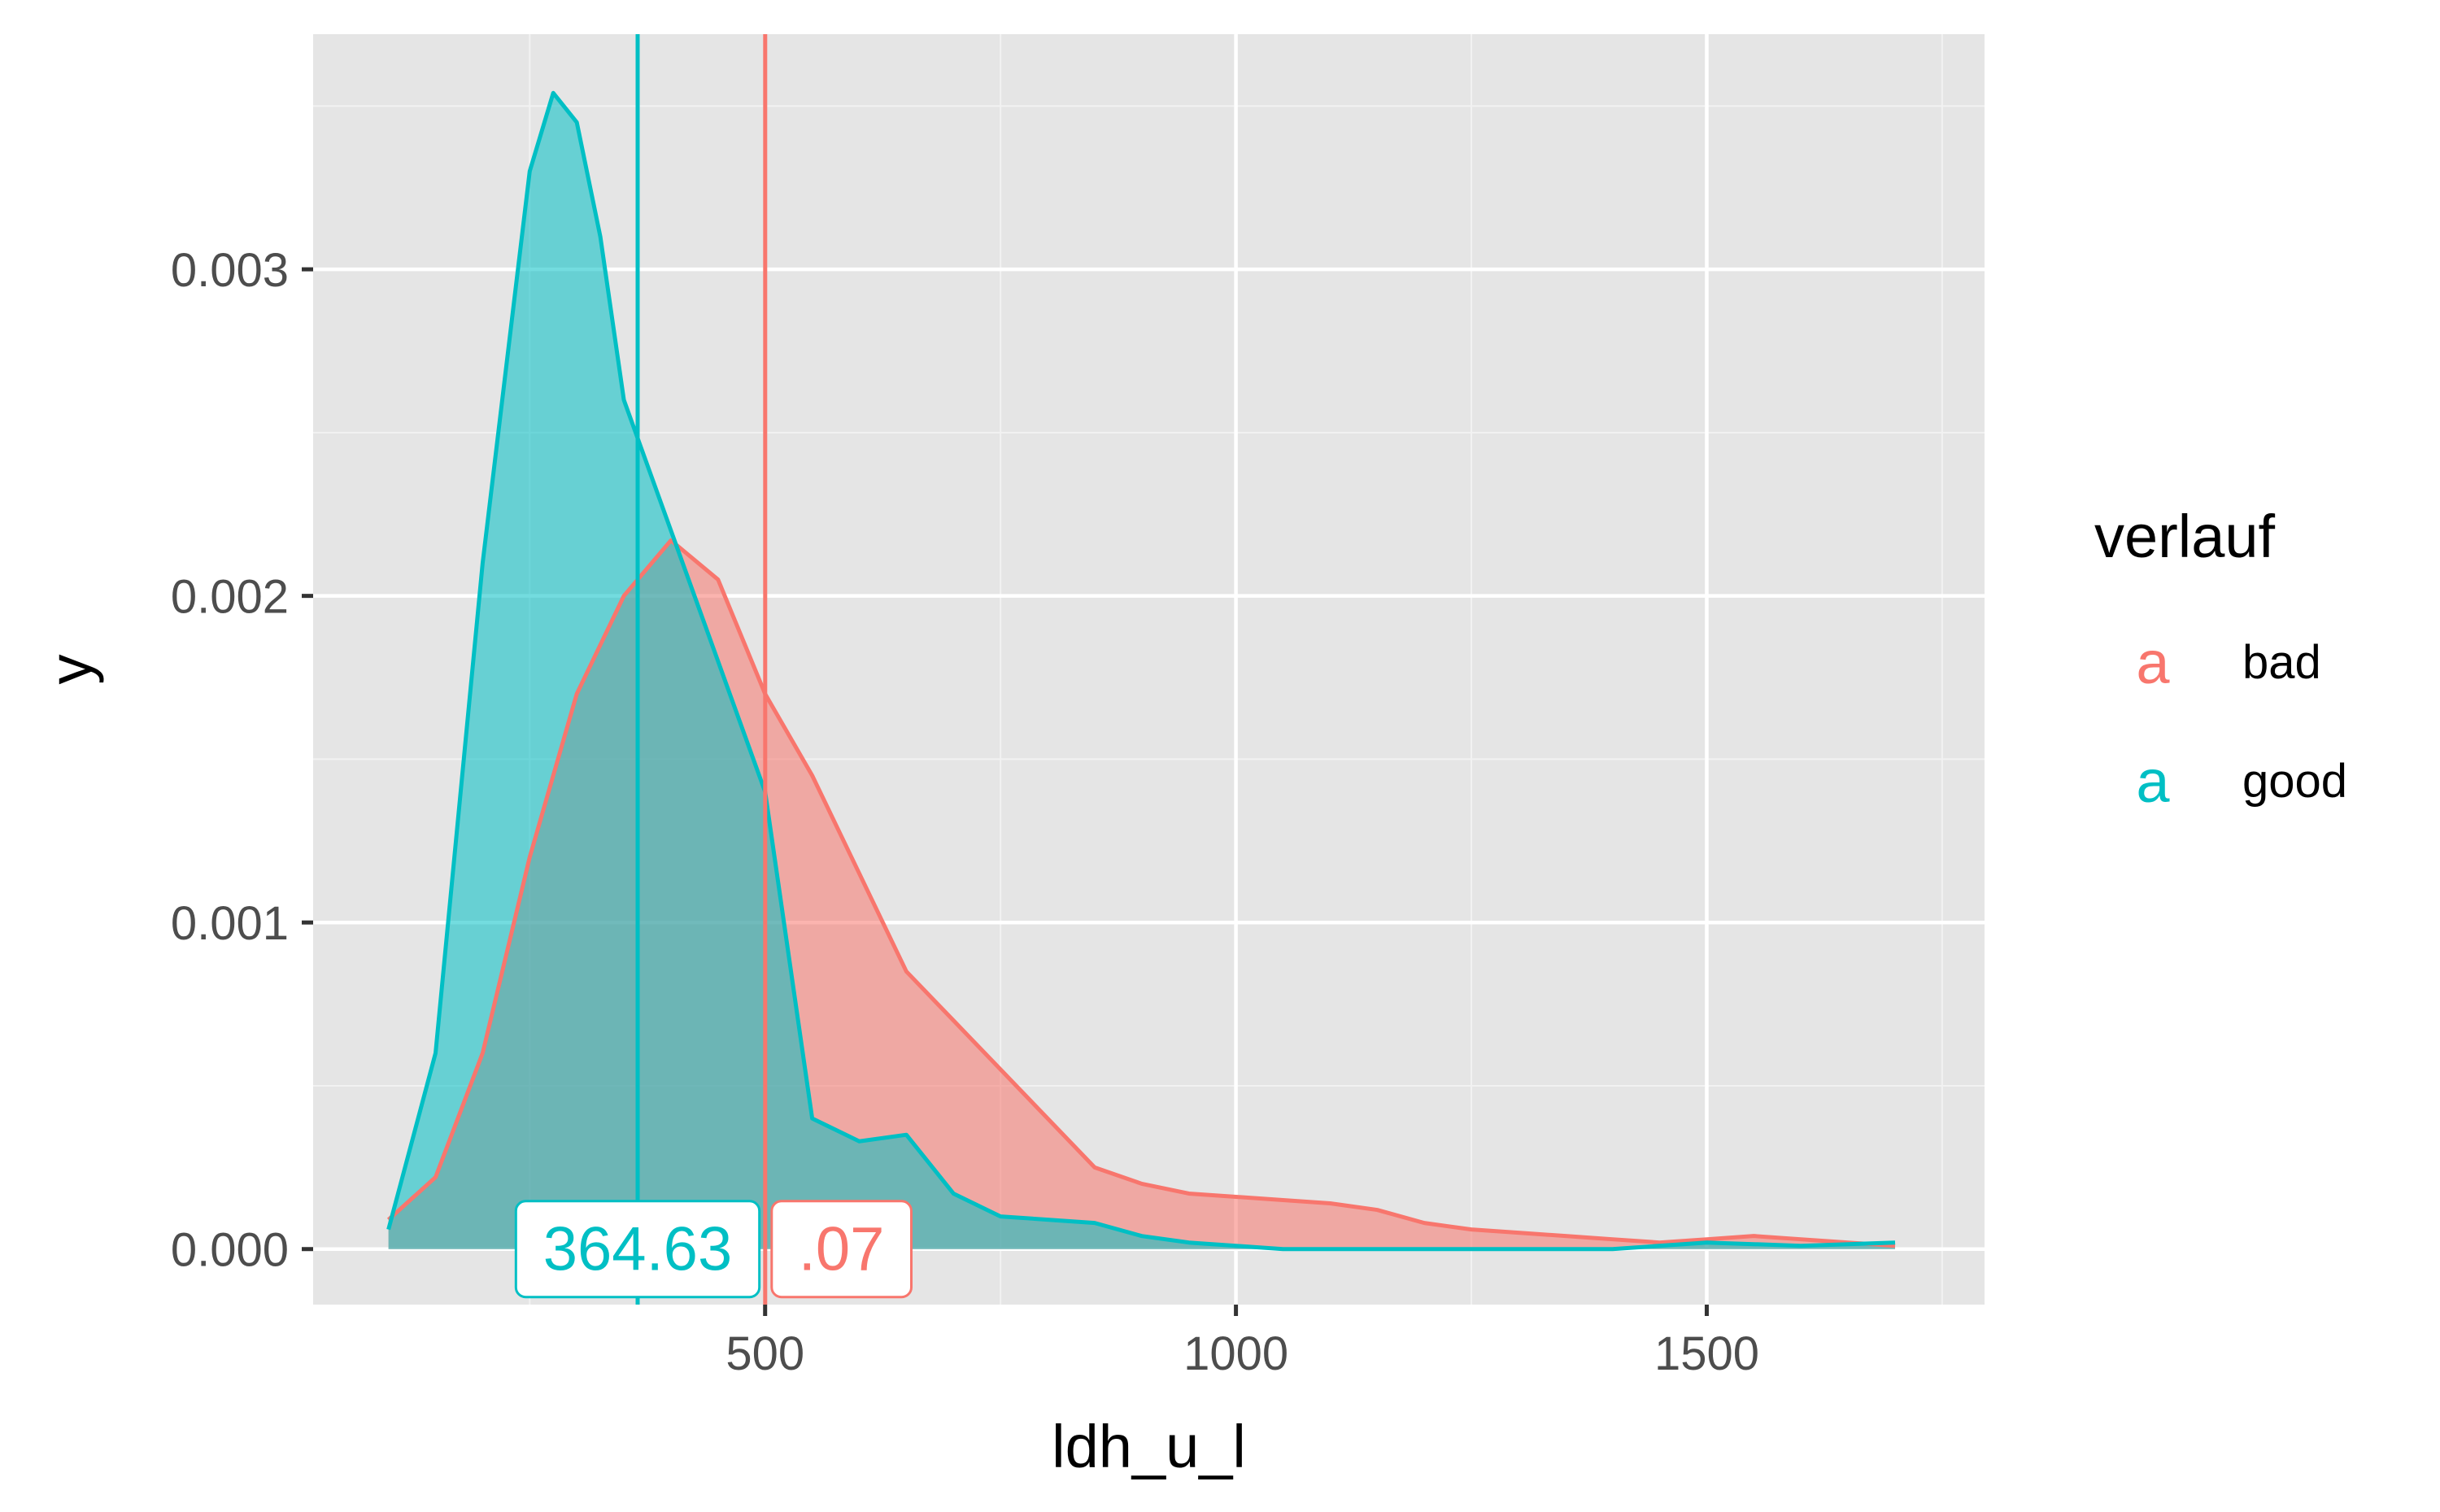 The width and height of the screenshot is (2440, 1512). Describe the element at coordinates (230, 923) in the screenshot. I see `y-tick-label: 0.001` at that location.